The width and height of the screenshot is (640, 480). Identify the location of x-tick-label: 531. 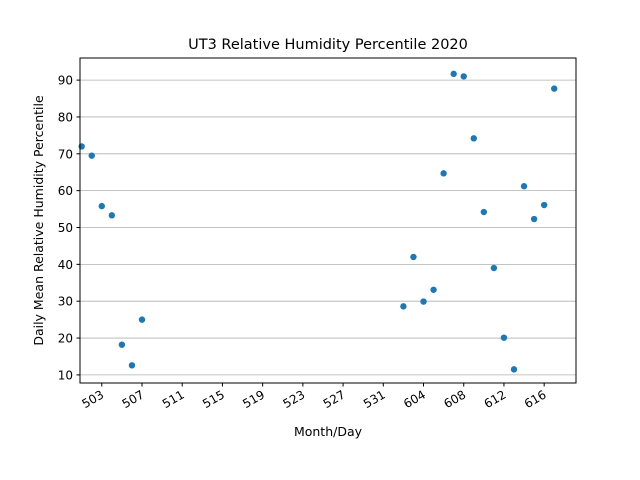
(374, 399).